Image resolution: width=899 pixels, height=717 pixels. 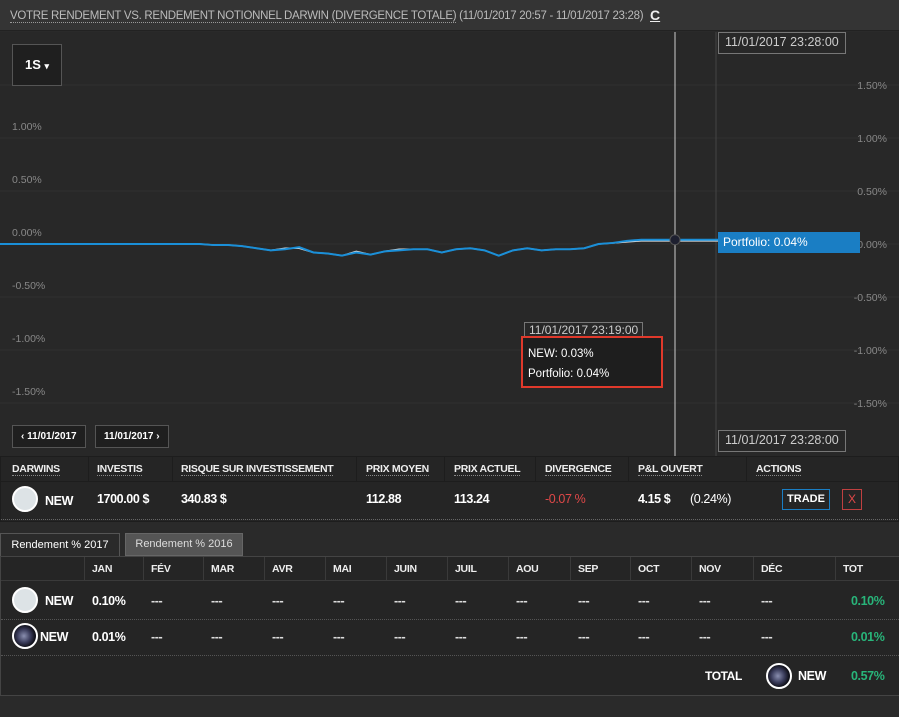 What do you see at coordinates (592, 362) in the screenshot?
I see `tooltip: NEW: 0.03% Portfolio: 0.04%` at bounding box center [592, 362].